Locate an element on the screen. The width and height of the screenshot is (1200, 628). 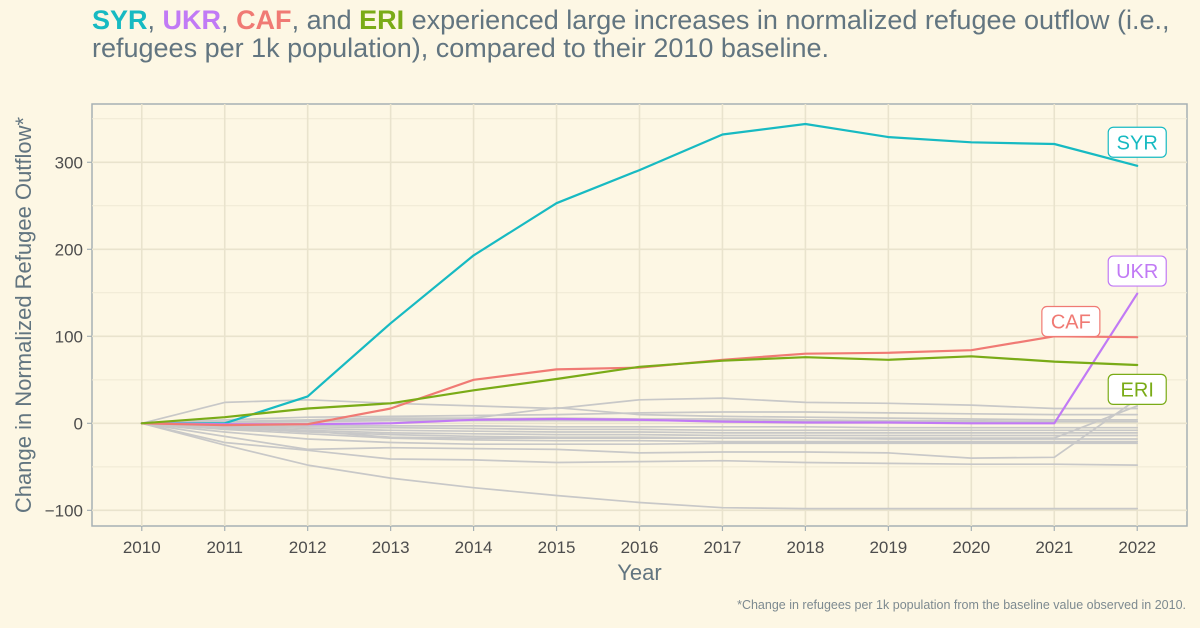
y-tick-label: 0 is located at coordinates (78, 423).